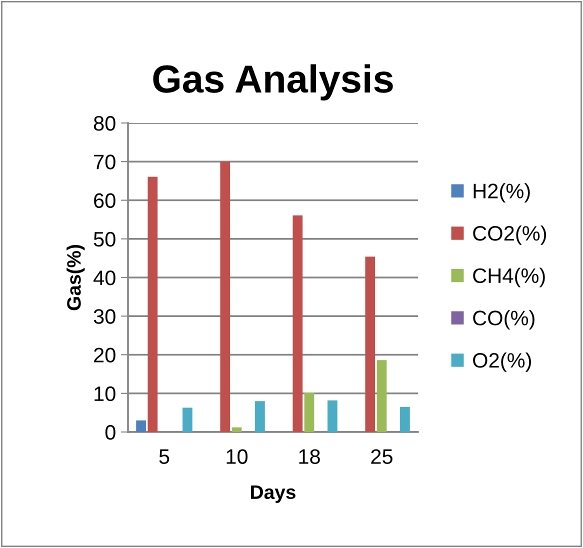 This screenshot has height=548, width=583. Describe the element at coordinates (105, 278) in the screenshot. I see `y-tick-label: 40` at that location.